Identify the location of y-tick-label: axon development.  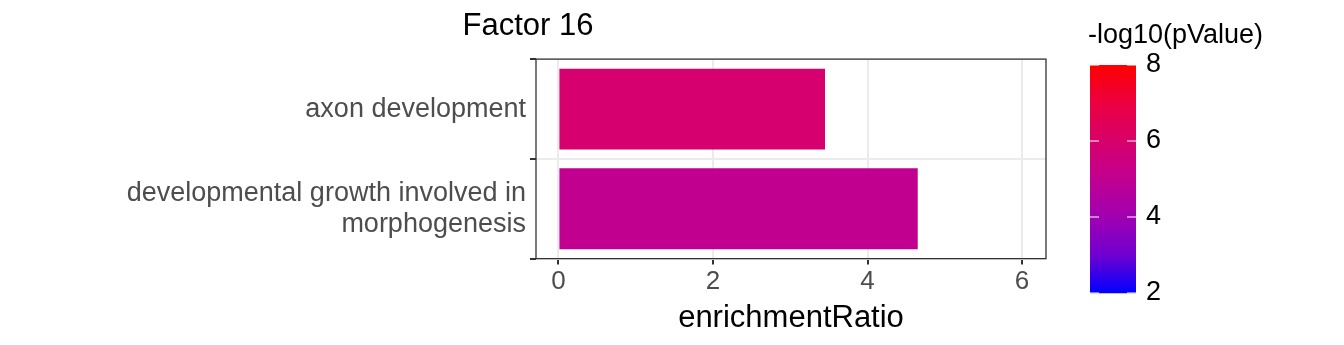
(416, 107).